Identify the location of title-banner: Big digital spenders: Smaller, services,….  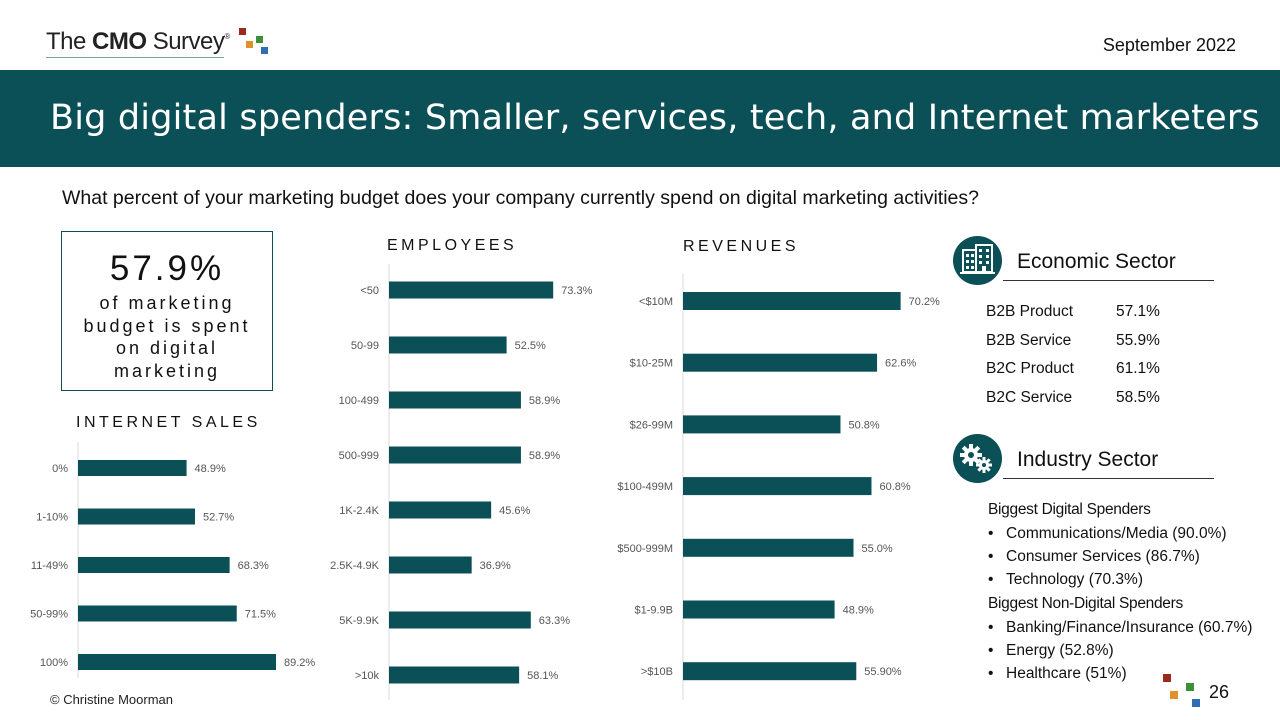
(640, 118).